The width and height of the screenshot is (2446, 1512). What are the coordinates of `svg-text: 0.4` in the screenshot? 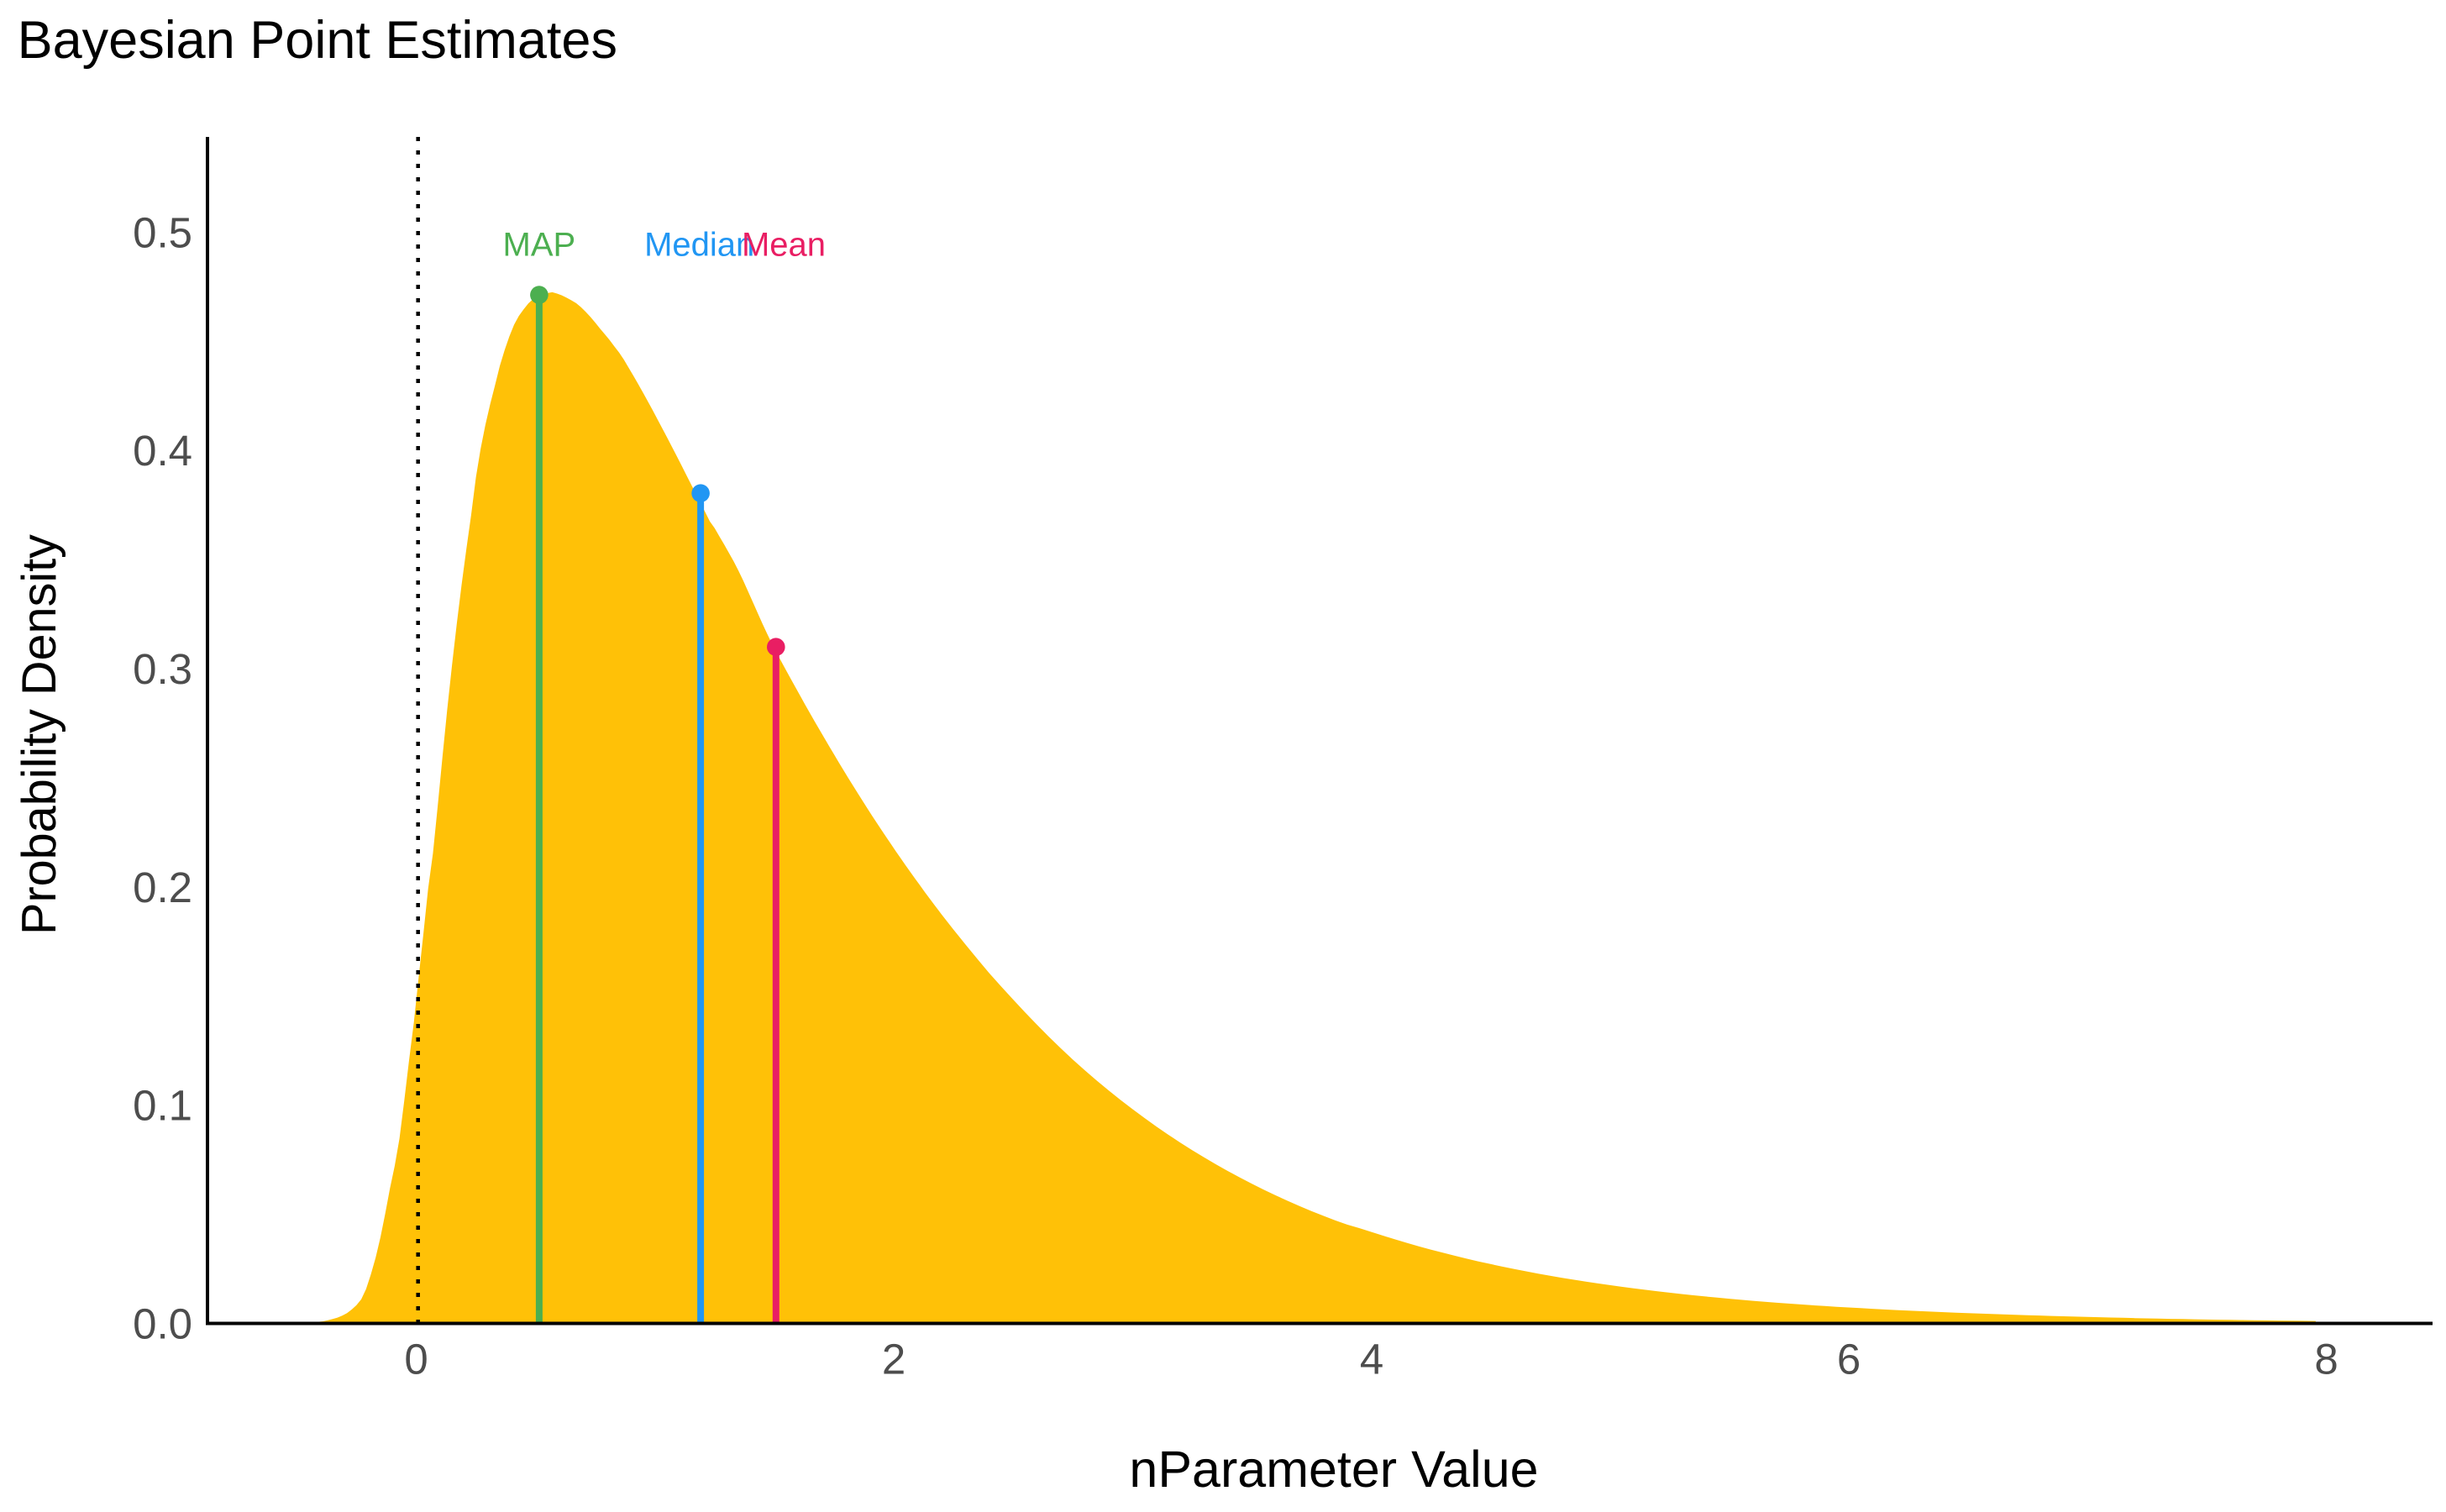 It's located at (162, 451).